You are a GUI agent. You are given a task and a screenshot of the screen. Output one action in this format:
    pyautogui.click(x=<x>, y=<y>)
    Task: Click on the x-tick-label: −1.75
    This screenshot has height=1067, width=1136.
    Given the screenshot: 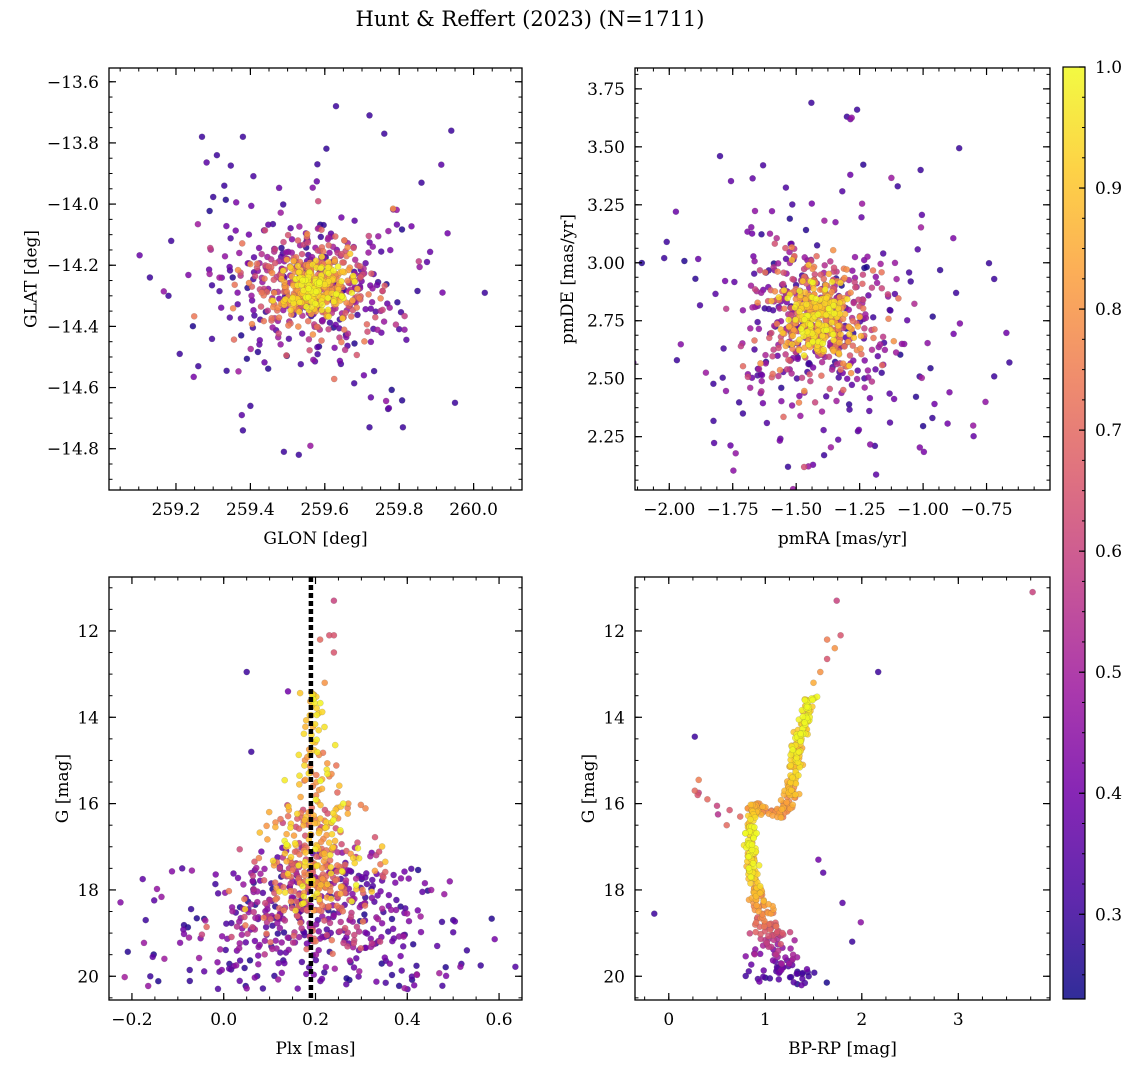 What is the action you would take?
    pyautogui.click(x=733, y=510)
    